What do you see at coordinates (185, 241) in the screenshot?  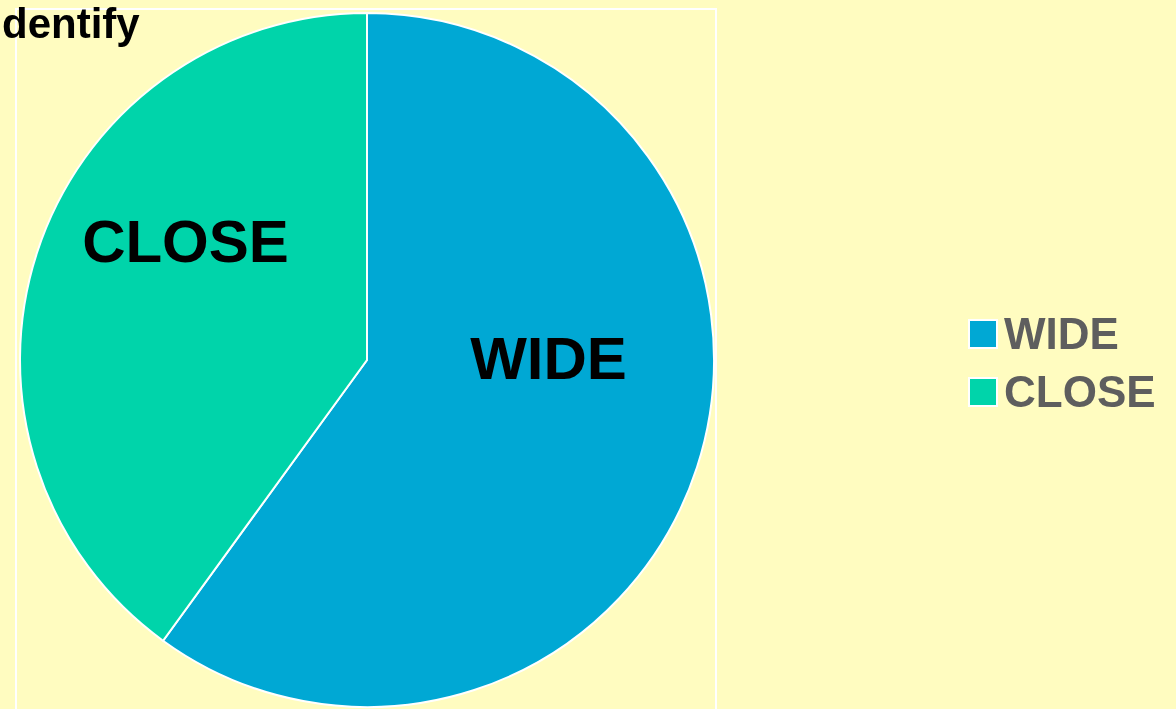 I see `slice-label: CLOSE` at bounding box center [185, 241].